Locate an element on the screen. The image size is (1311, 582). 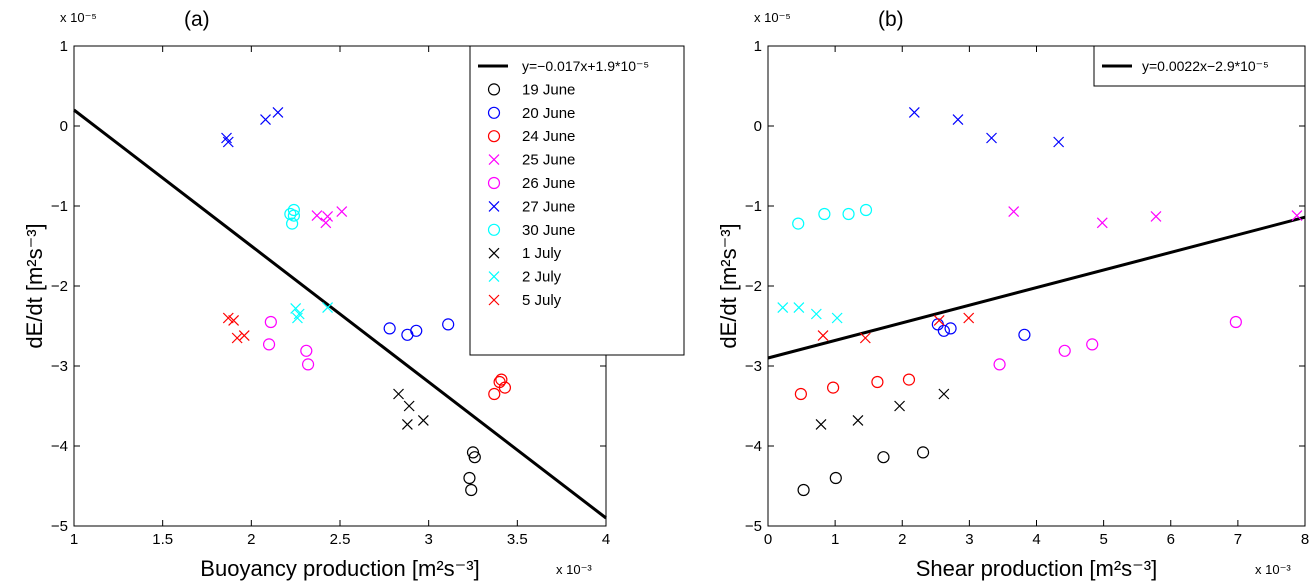
legend-label: 5 July is located at coordinates (542, 300).